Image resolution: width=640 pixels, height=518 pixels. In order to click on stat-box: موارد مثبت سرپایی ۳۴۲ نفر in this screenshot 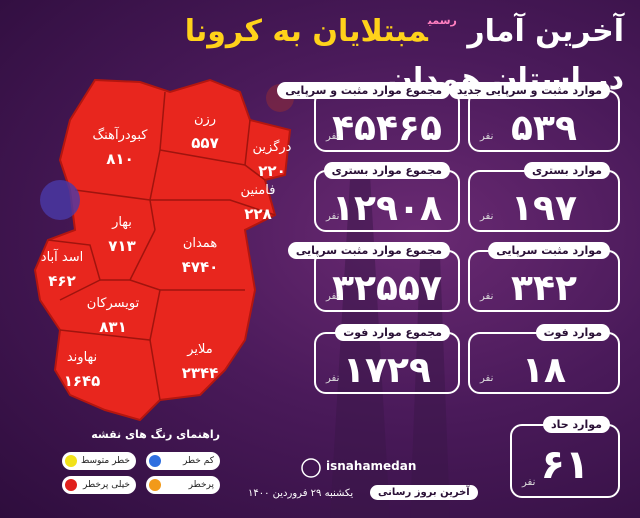, I will do `click(544, 277)`.